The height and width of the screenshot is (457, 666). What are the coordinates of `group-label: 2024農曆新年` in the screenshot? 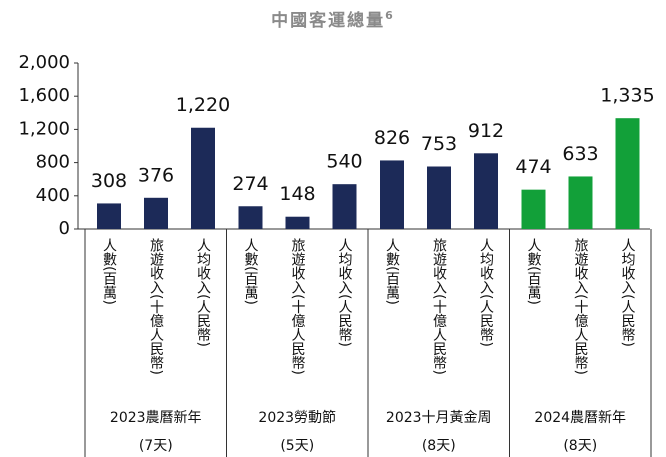 It's located at (580, 418).